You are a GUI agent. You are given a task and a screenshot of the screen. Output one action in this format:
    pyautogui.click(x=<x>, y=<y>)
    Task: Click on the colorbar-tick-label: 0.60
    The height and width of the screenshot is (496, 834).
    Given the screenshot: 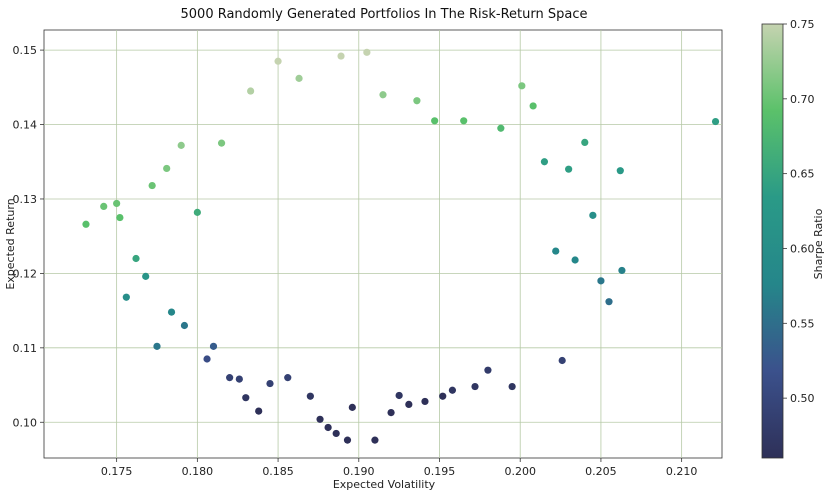 What is the action you would take?
    pyautogui.click(x=802, y=248)
    